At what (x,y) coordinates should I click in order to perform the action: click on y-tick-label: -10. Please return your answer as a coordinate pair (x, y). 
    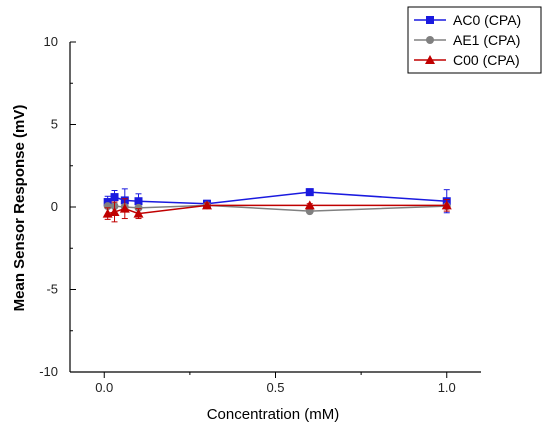
    Looking at the image, I should click on (48, 371).